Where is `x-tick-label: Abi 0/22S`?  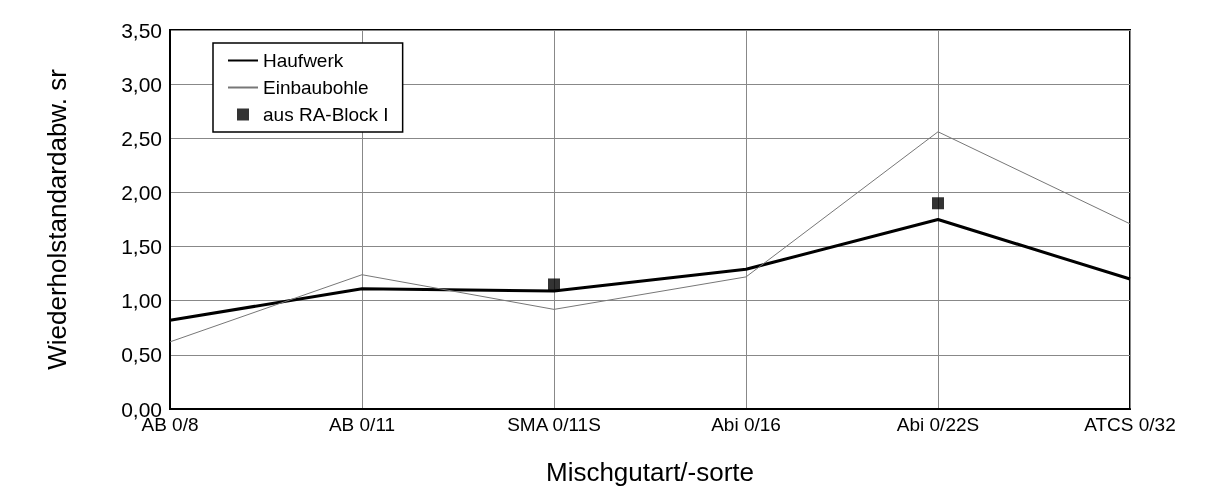
x-tick-label: Abi 0/22S is located at coordinates (938, 424).